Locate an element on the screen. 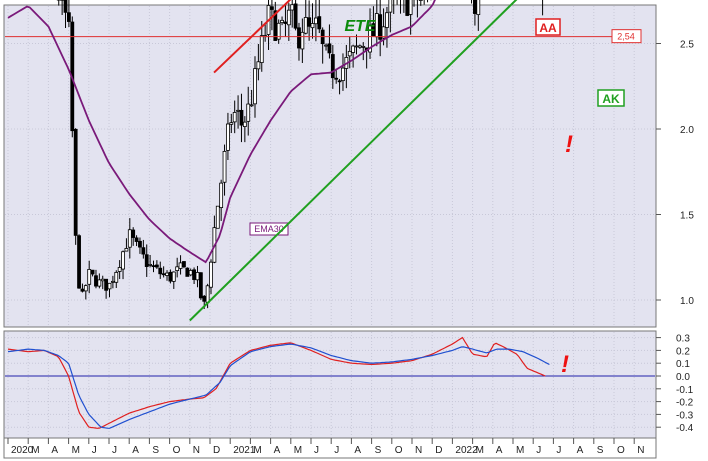 This screenshot has height=461, width=708. x-tick-label: 2020 is located at coordinates (22, 450).